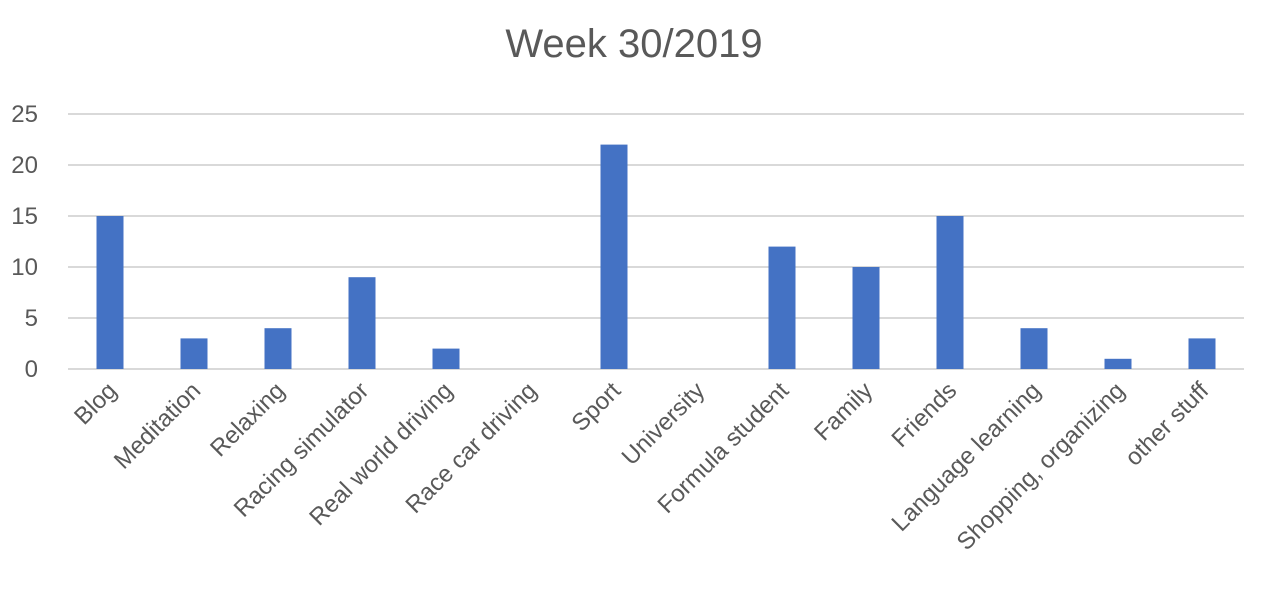 The width and height of the screenshot is (1272, 604). Describe the element at coordinates (950, 292) in the screenshot. I see `bar-friends` at that location.